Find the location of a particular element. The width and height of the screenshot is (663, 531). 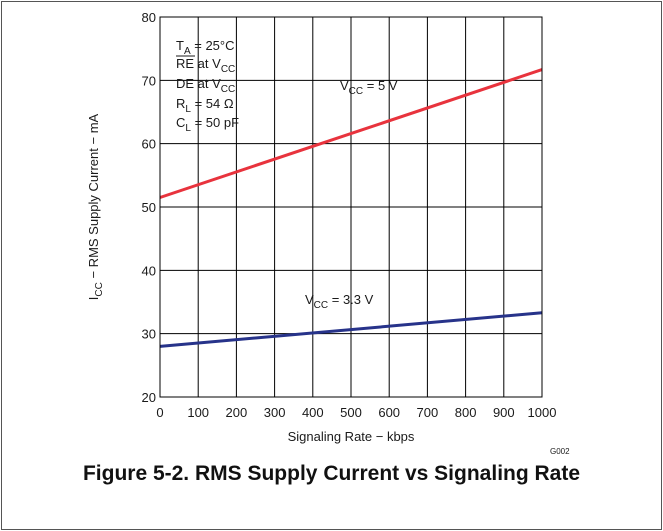

y-tick-label-20: 20 is located at coordinates (149, 397).